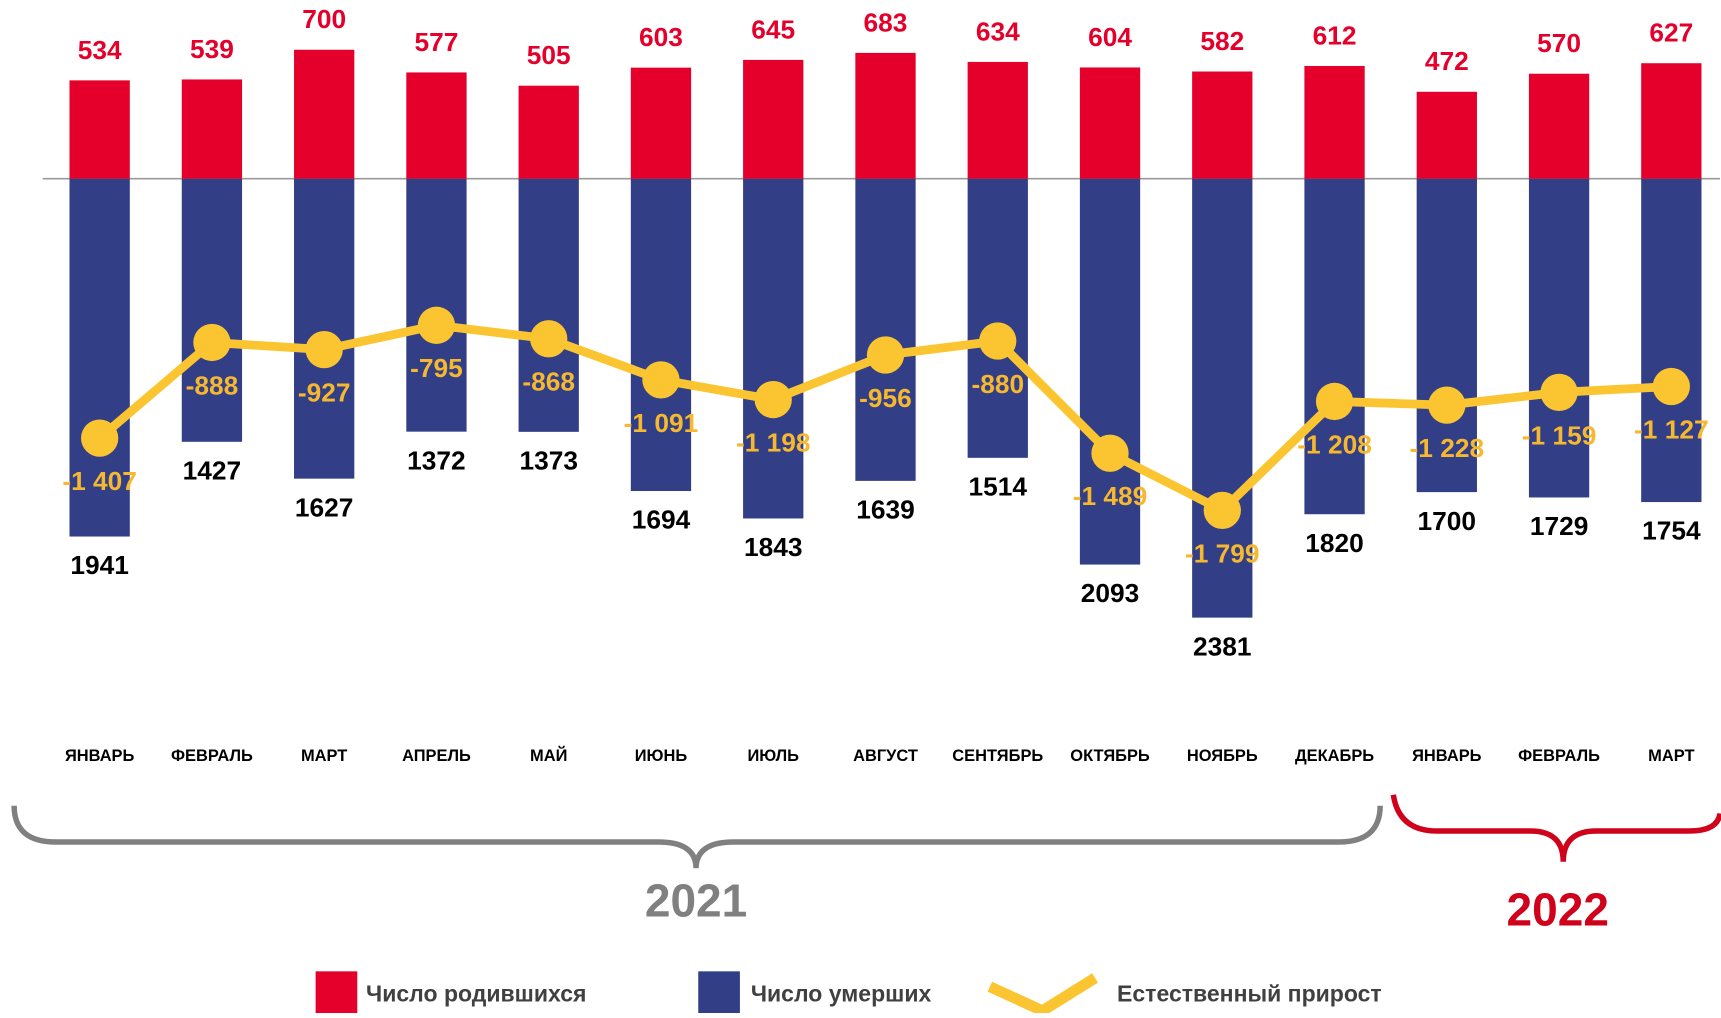  What do you see at coordinates (1110, 37) in the screenshot?
I see `data-label: 604` at bounding box center [1110, 37].